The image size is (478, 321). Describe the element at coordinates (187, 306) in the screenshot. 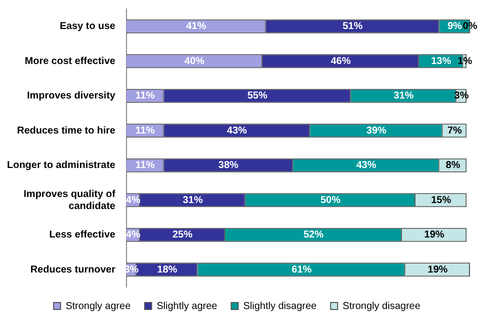

I see `legend-label: Slightly agree` at that location.